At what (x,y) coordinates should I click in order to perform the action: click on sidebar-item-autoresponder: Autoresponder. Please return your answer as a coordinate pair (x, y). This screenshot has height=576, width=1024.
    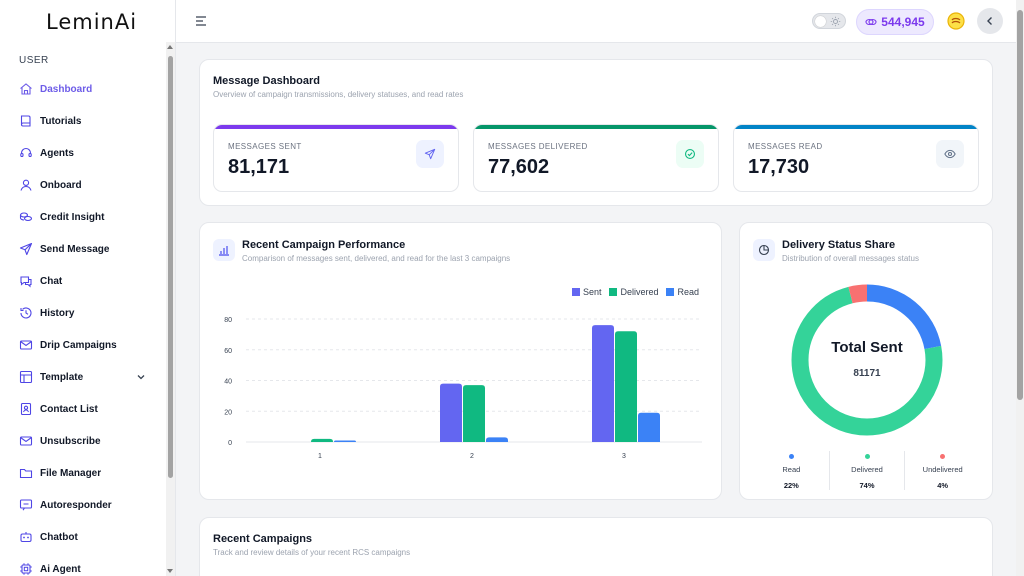
    Looking at the image, I should click on (83, 505).